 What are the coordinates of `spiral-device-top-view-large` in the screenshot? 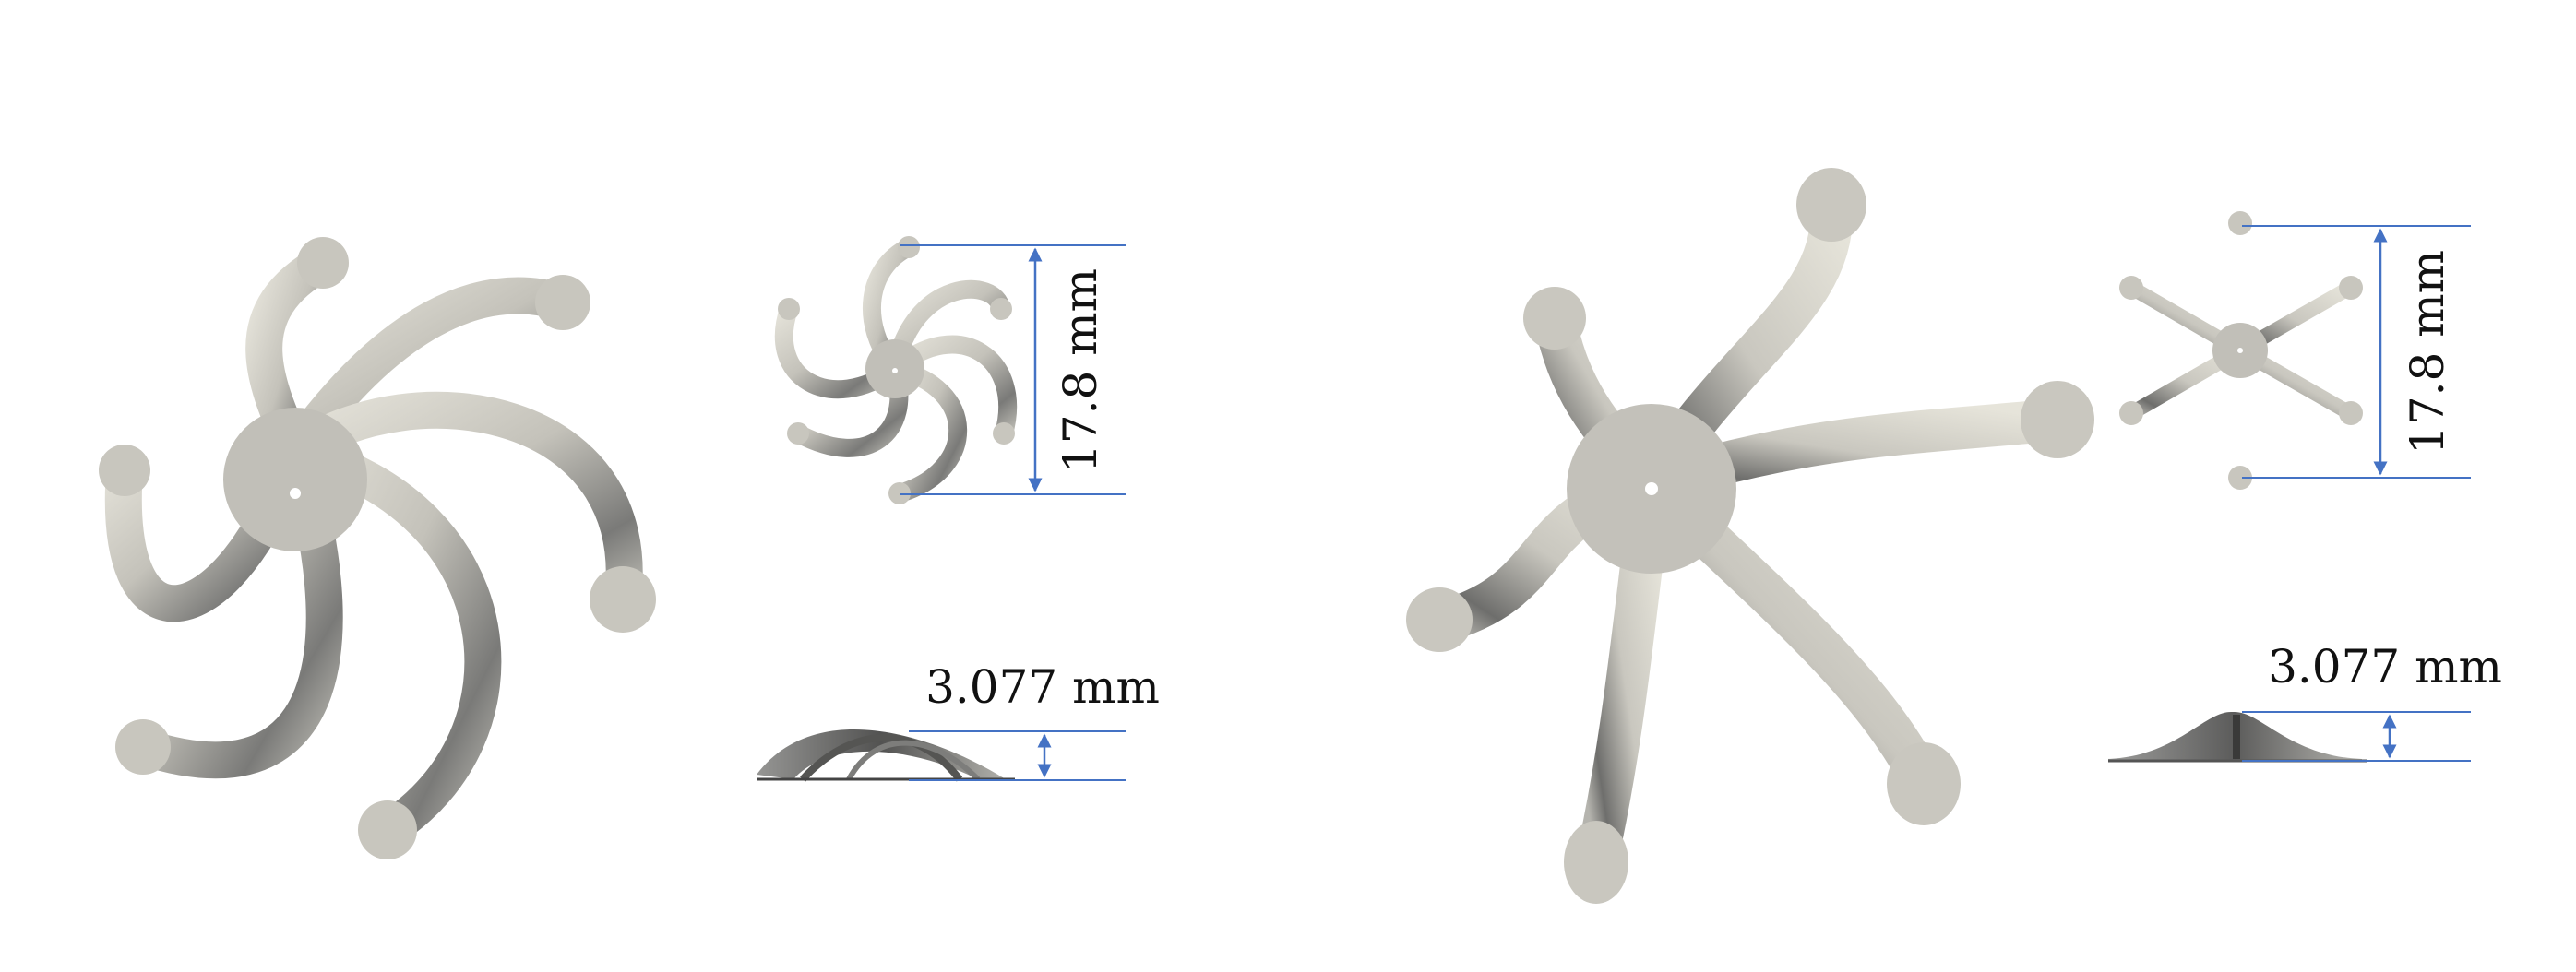 It's located at (377, 548).